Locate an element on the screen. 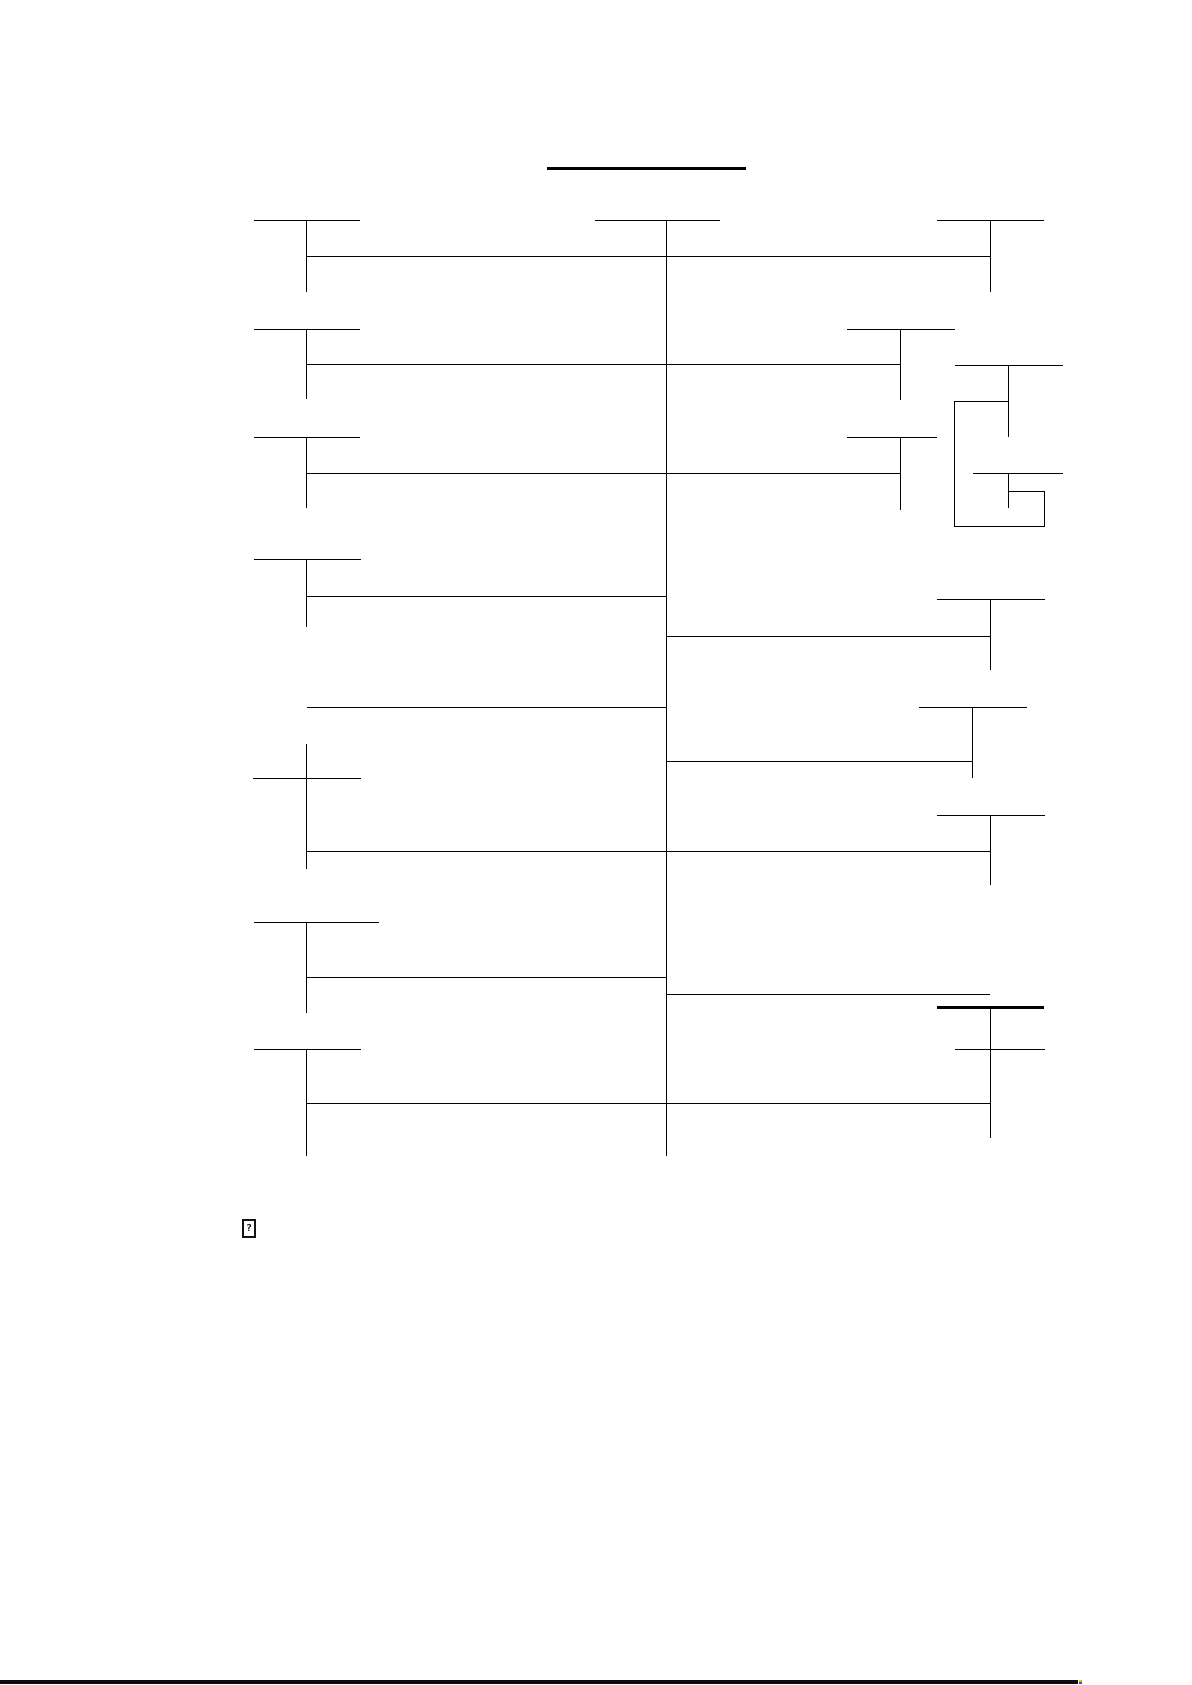 The image size is (1192, 1685). gen4-right-tbar is located at coordinates (991, 599).